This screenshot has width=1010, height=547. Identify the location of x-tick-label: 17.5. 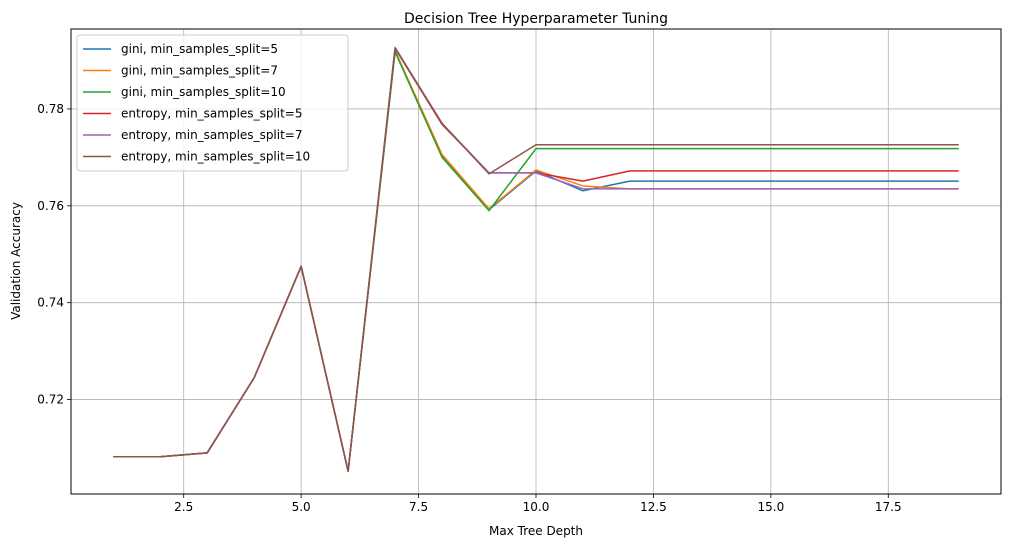
(888, 507).